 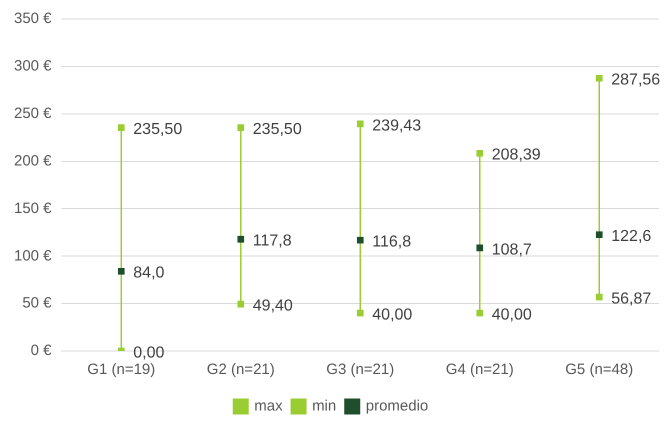 What do you see at coordinates (33, 19) in the screenshot?
I see `y-tick-label: 350 €` at bounding box center [33, 19].